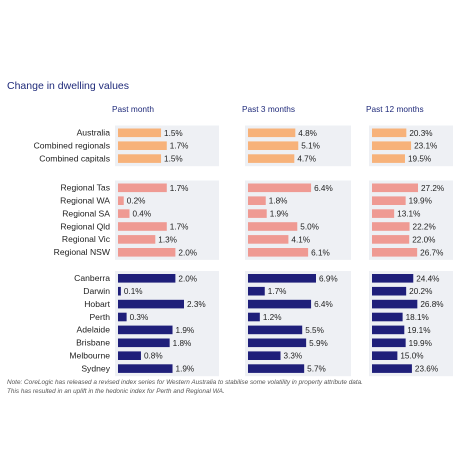 This screenshot has height=470, width=470. Describe the element at coordinates (86, 239) in the screenshot. I see `row-label: Regional Vic` at that location.